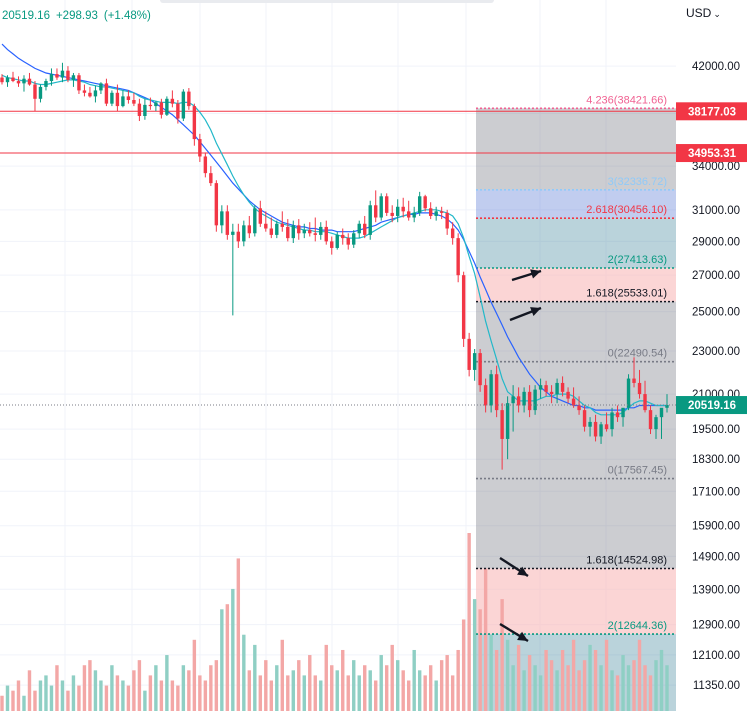  What do you see at coordinates (716, 492) in the screenshot?
I see `price-axis-tick-label: 17100.00` at bounding box center [716, 492].